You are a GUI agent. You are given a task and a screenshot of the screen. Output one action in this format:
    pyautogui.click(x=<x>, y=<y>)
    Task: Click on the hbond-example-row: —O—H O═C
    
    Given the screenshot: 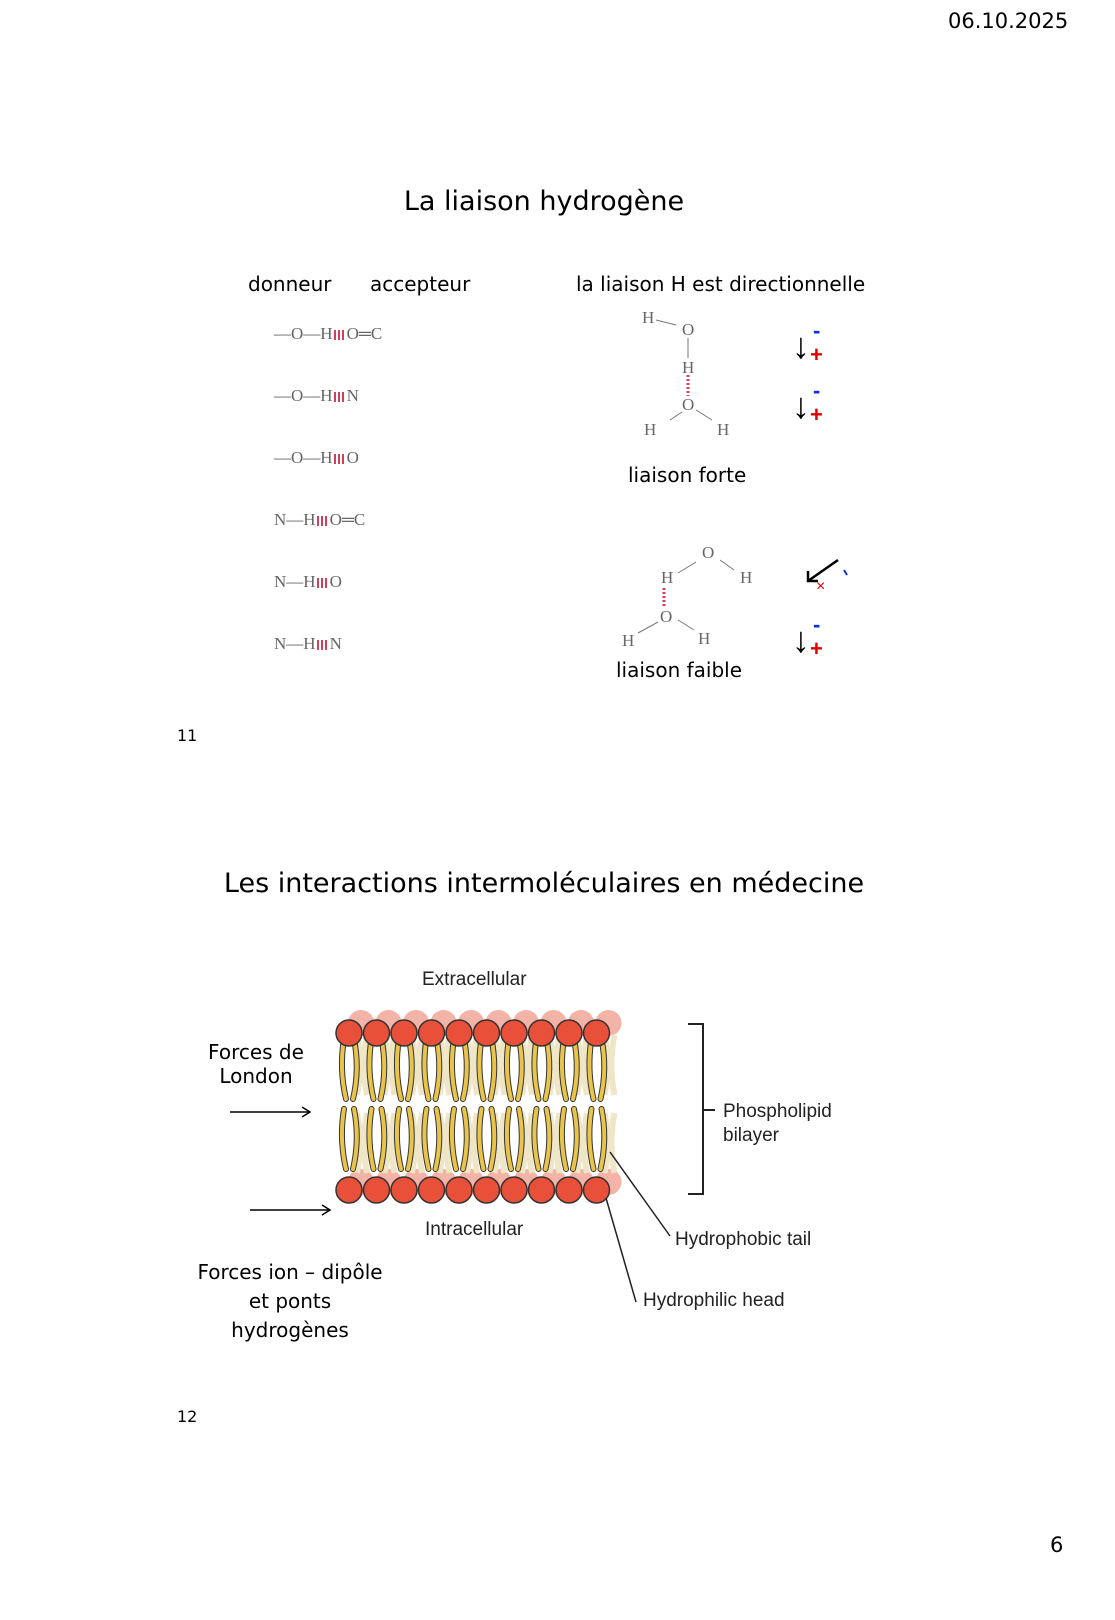 What is the action you would take?
    pyautogui.click(x=328, y=334)
    